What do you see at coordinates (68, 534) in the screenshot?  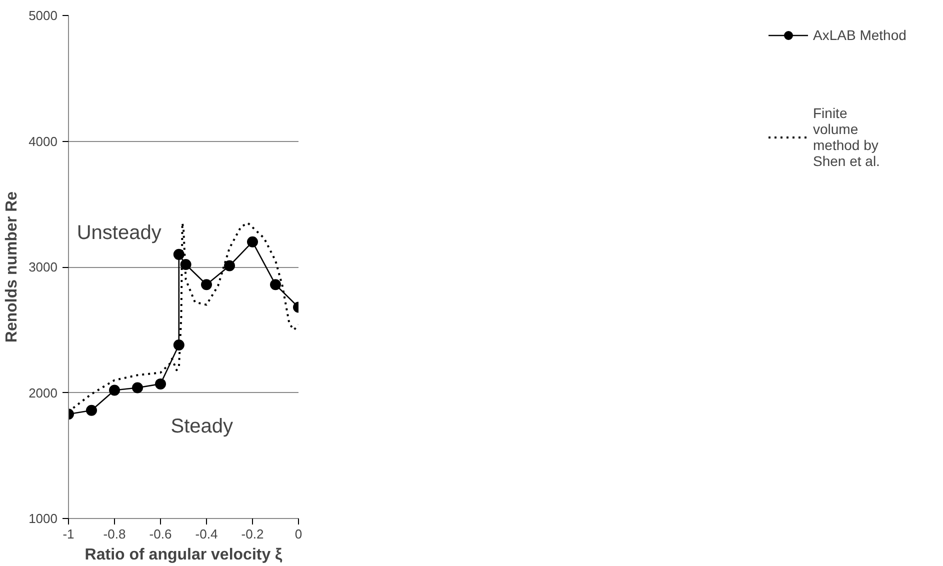 I see `x-tick-label: -1` at bounding box center [68, 534].